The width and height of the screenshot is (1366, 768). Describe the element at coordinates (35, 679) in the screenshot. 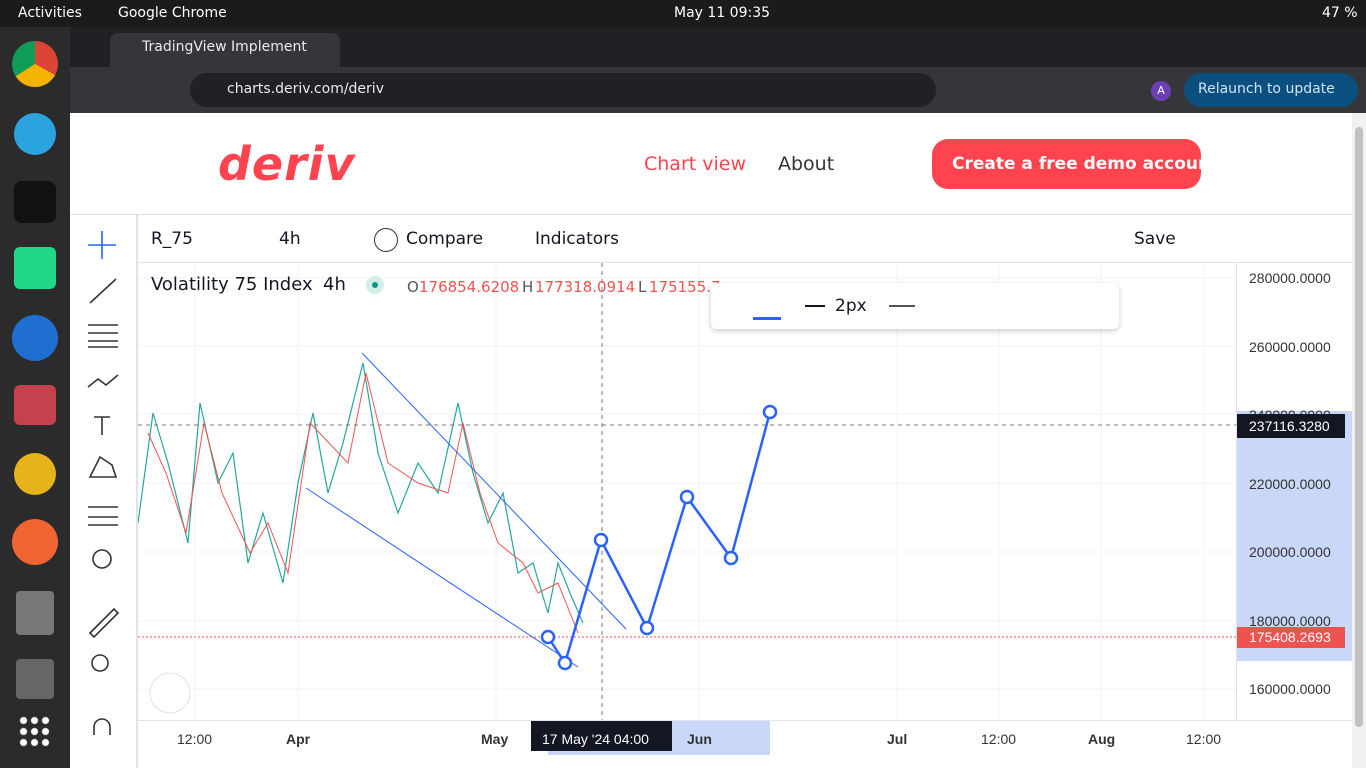

I see `disk-icon` at that location.